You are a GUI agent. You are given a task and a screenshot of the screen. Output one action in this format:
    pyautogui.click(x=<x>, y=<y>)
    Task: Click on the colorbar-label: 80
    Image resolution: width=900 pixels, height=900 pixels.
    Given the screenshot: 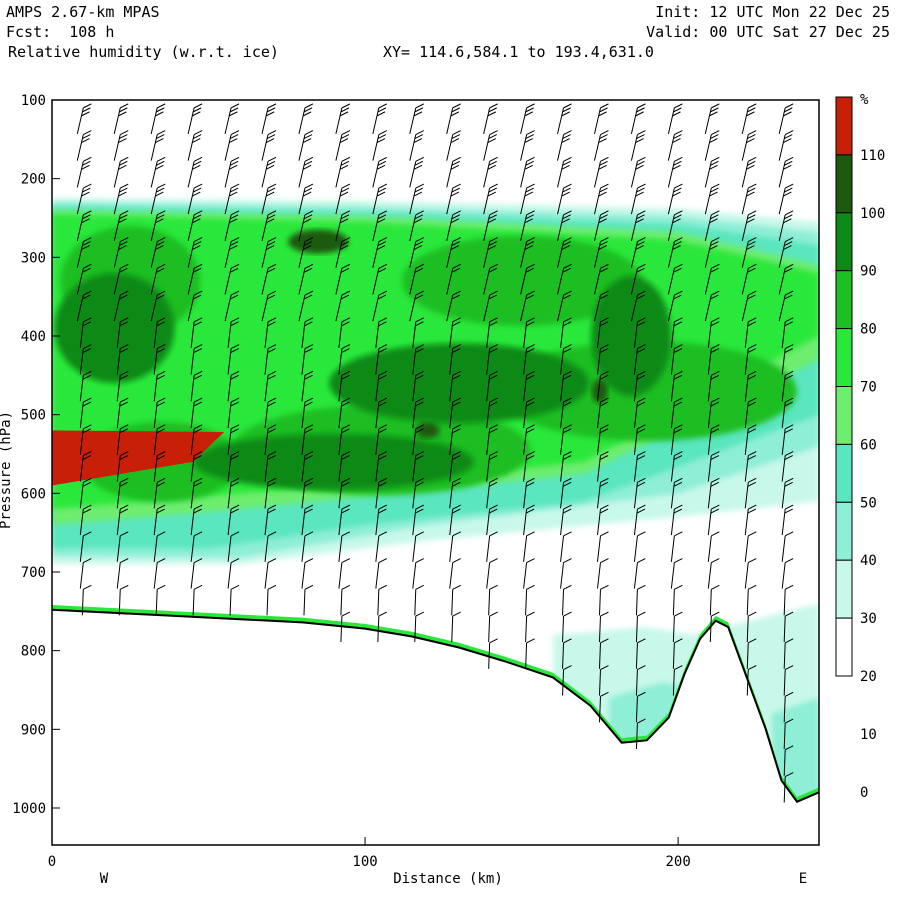 What is the action you would take?
    pyautogui.click(x=868, y=330)
    